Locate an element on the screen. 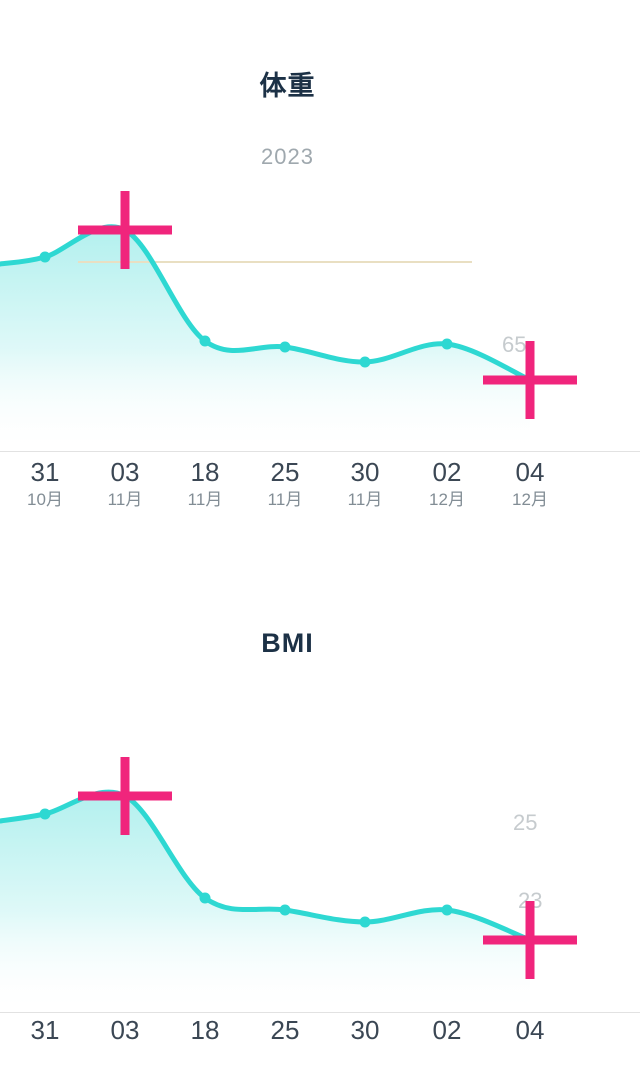  x-axis-label: 03 is located at coordinates (125, 1030).